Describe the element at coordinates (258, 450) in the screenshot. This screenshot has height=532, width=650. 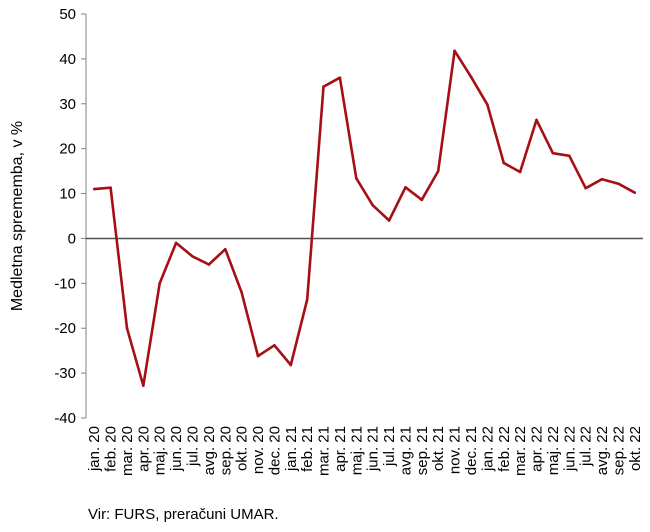
I see `x-tick-label: nov. 20` at that location.